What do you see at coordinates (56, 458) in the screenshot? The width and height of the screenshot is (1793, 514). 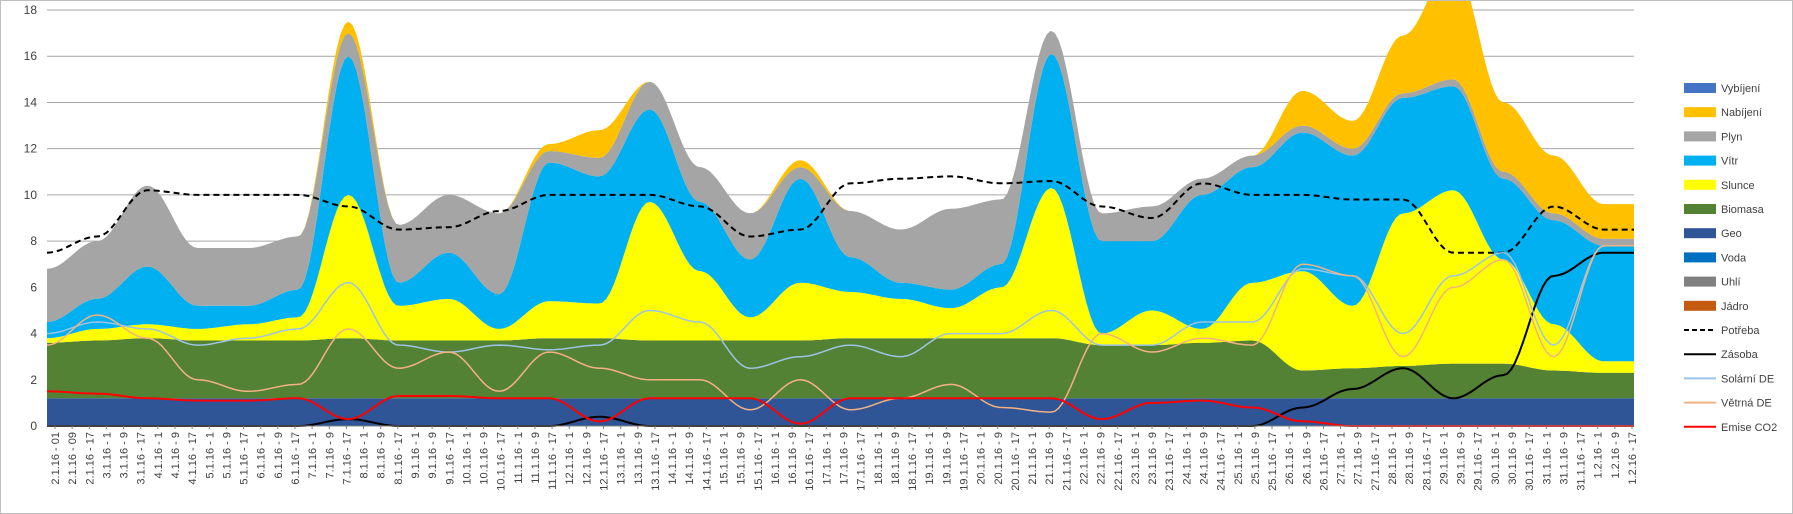 I see `x-tick-label: 2.1.16 - 01` at bounding box center [56, 458].